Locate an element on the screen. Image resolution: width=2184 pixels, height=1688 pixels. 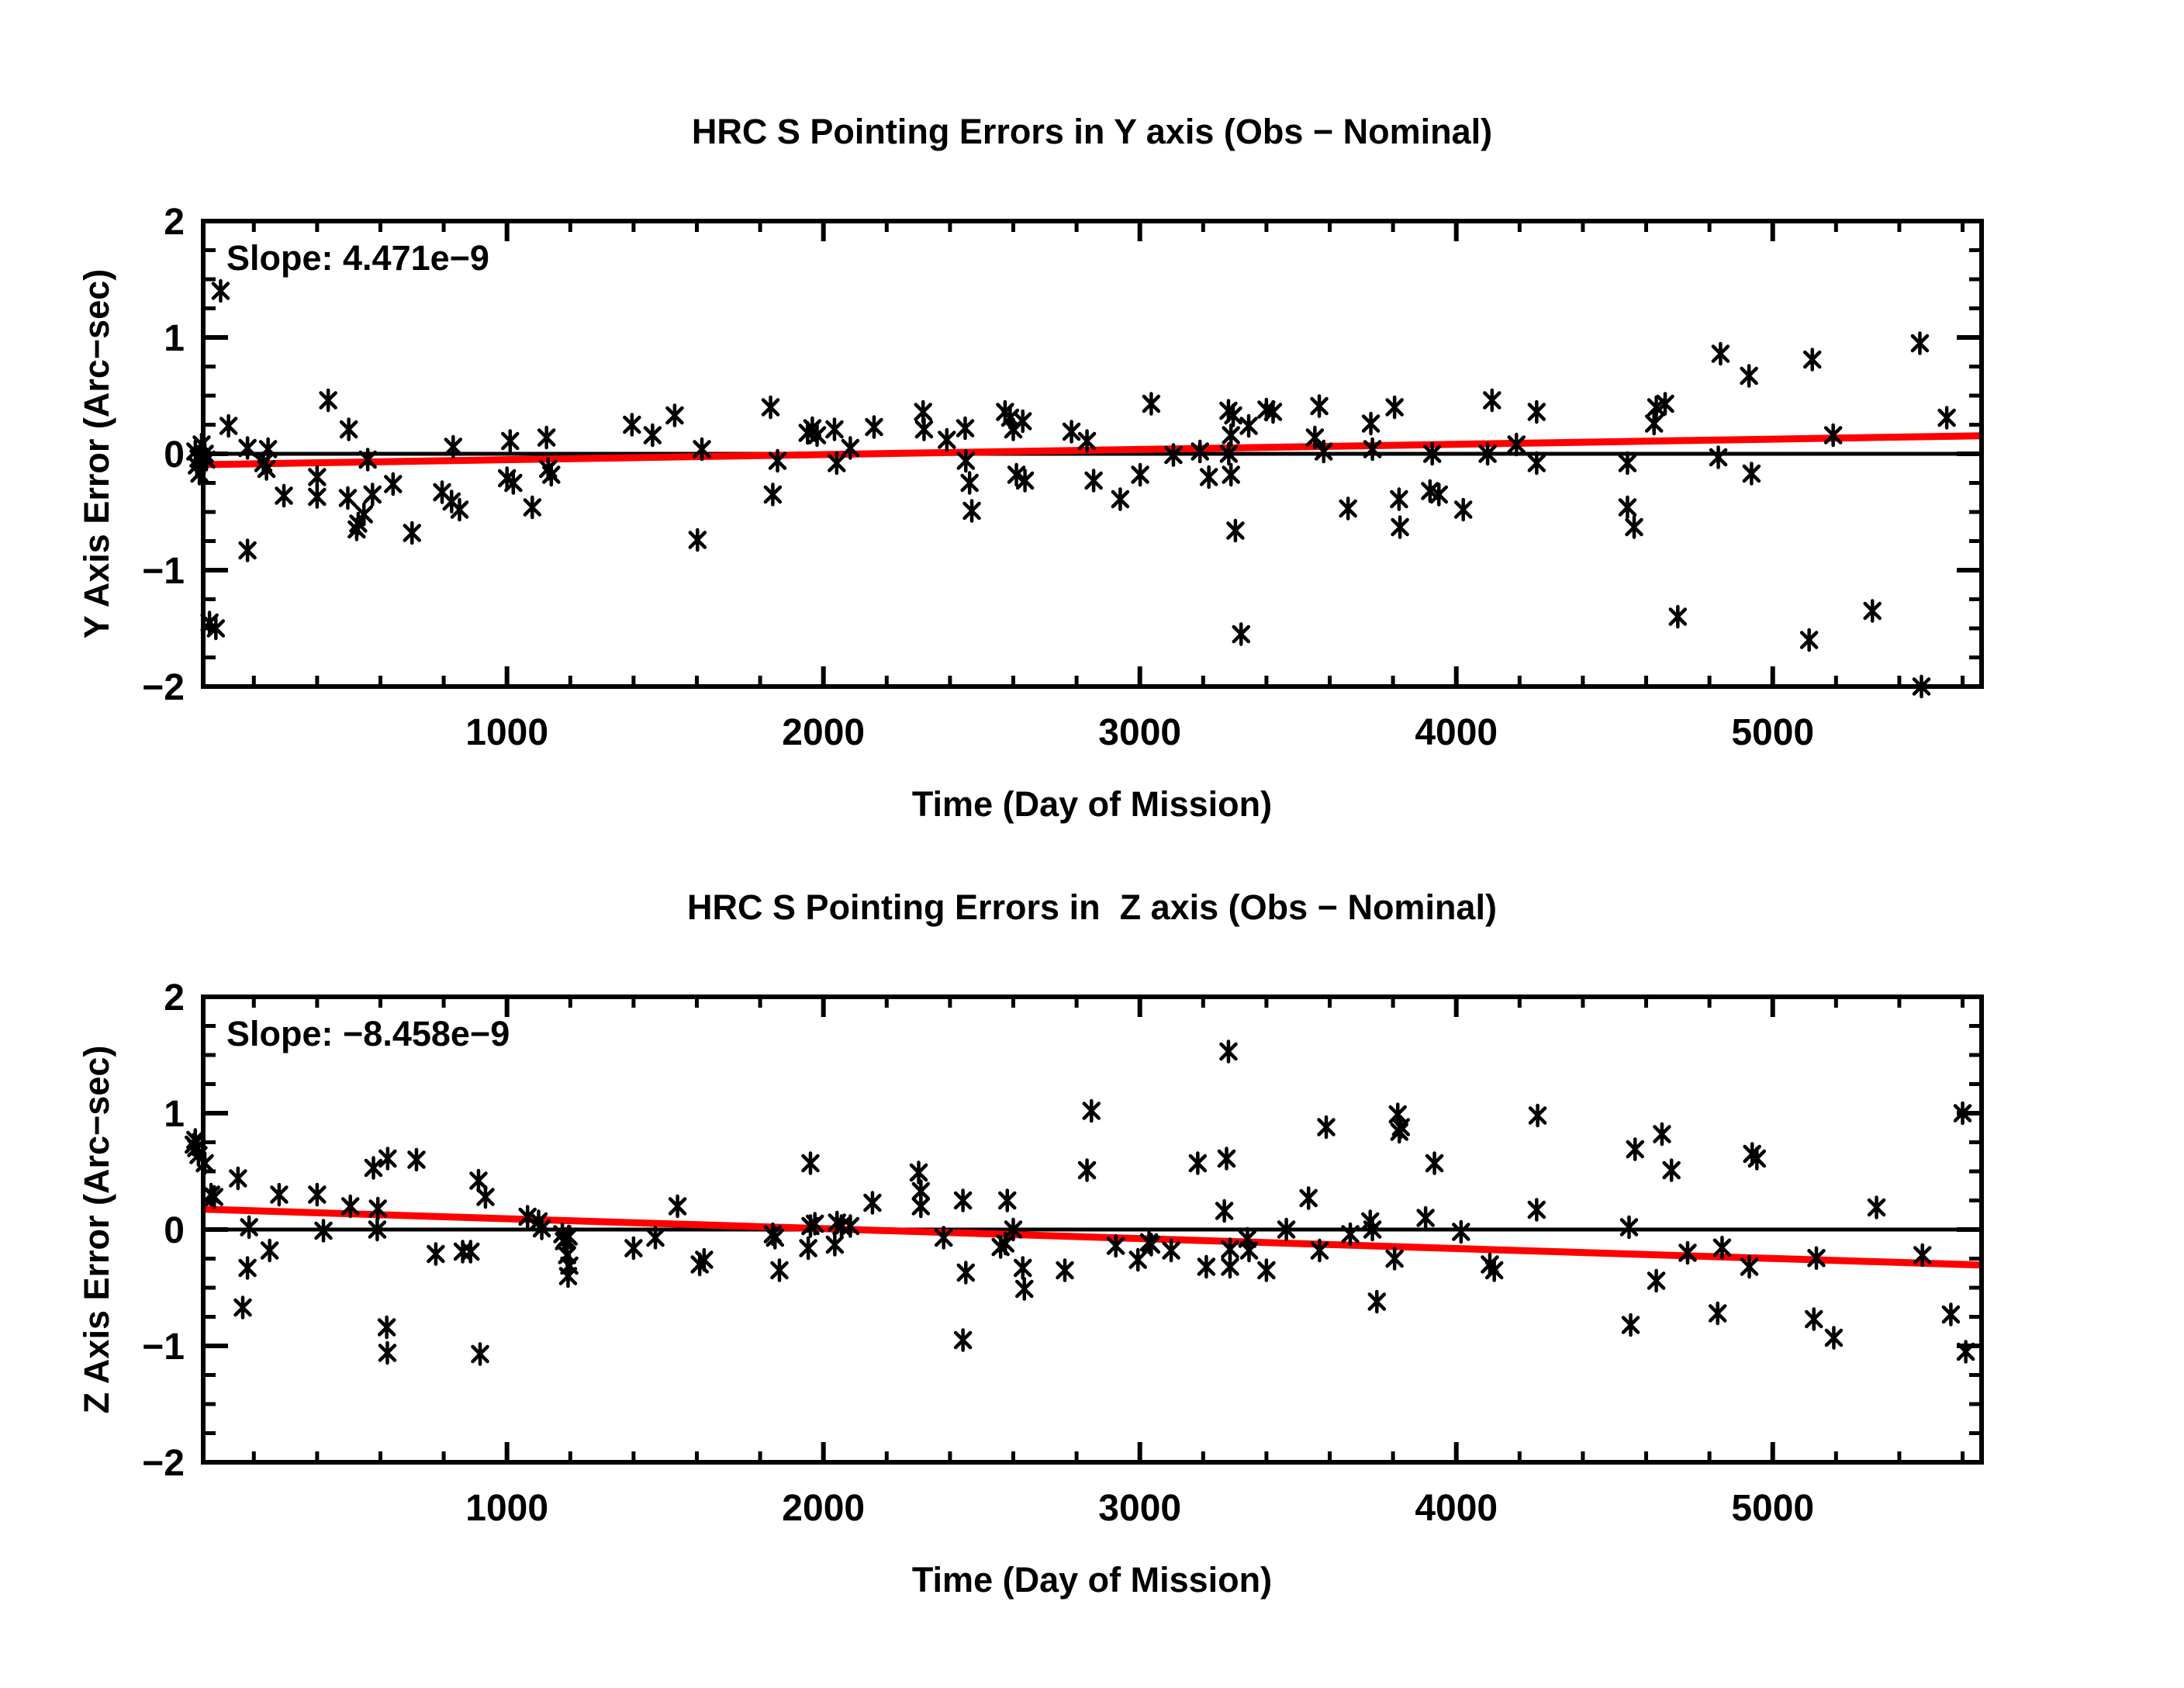
y-tick-label: 1 is located at coordinates (174, 1114).